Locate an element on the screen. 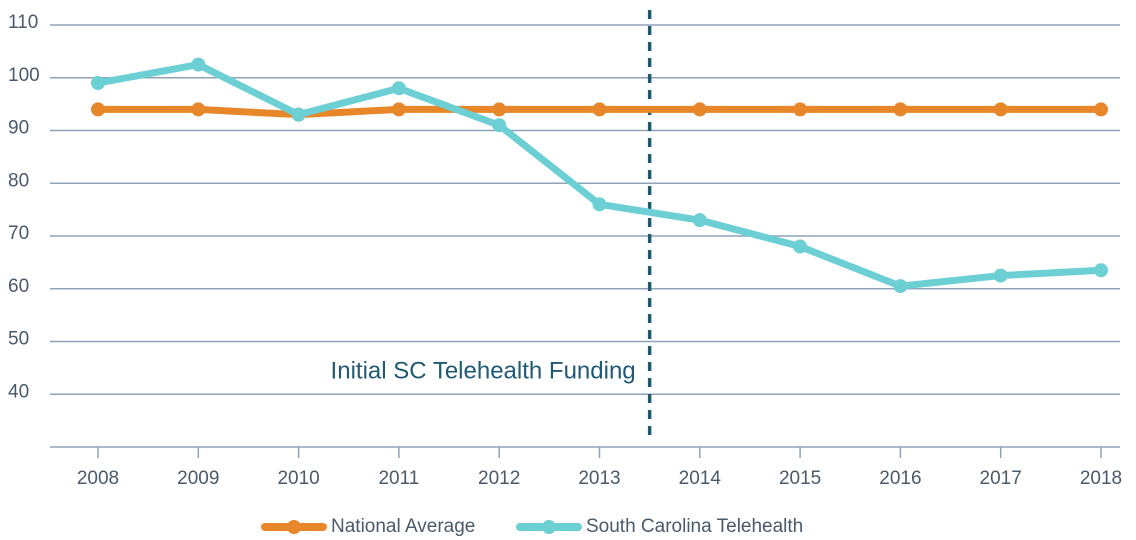 This screenshot has width=1136, height=540. x-tick-label: 2015 is located at coordinates (800, 478).